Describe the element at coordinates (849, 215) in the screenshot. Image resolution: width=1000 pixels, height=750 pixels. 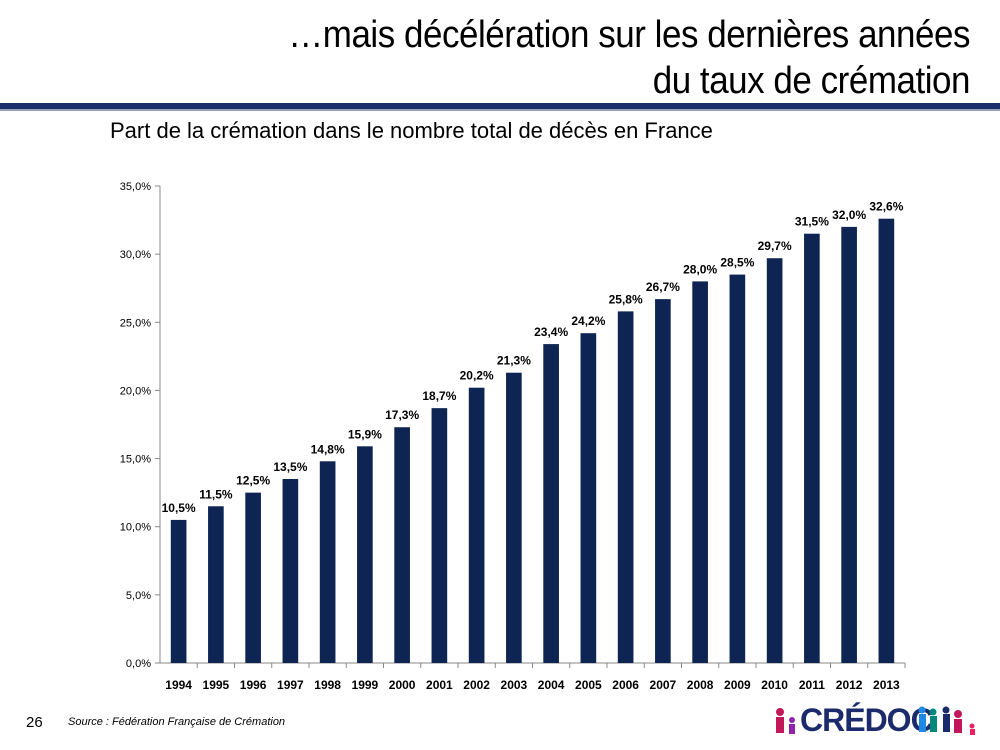
I see `data-label-2012: 32,0%` at that location.